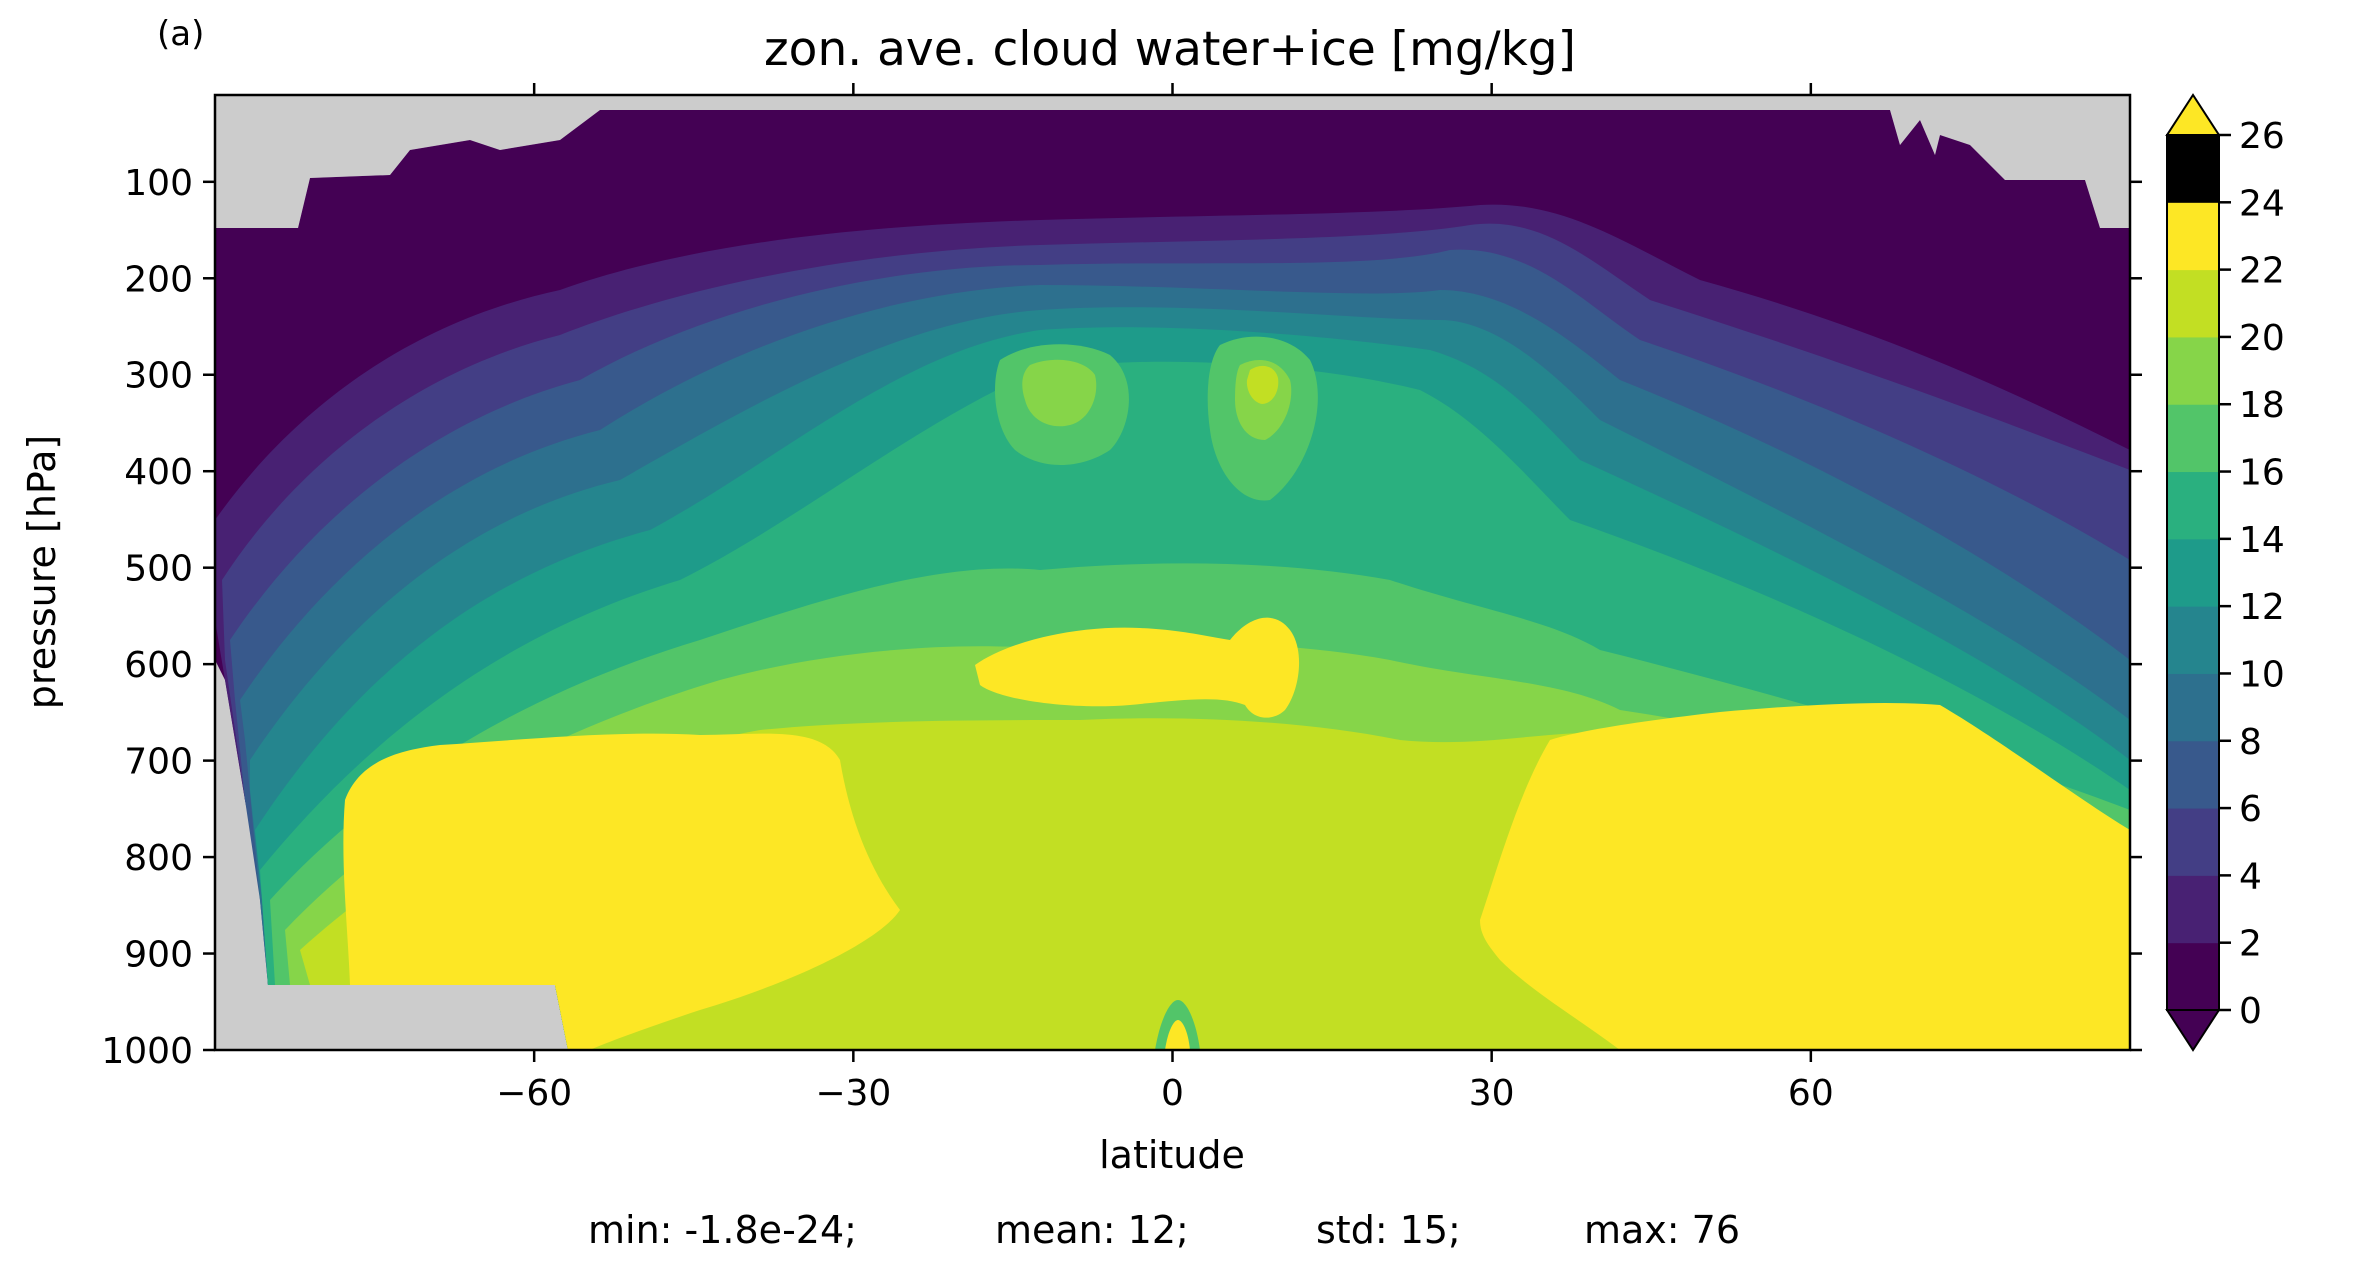 Image resolution: width=2362 pixels, height=1263 pixels. What do you see at coordinates (158, 665) in the screenshot?
I see `y-tick-label: 600` at bounding box center [158, 665].